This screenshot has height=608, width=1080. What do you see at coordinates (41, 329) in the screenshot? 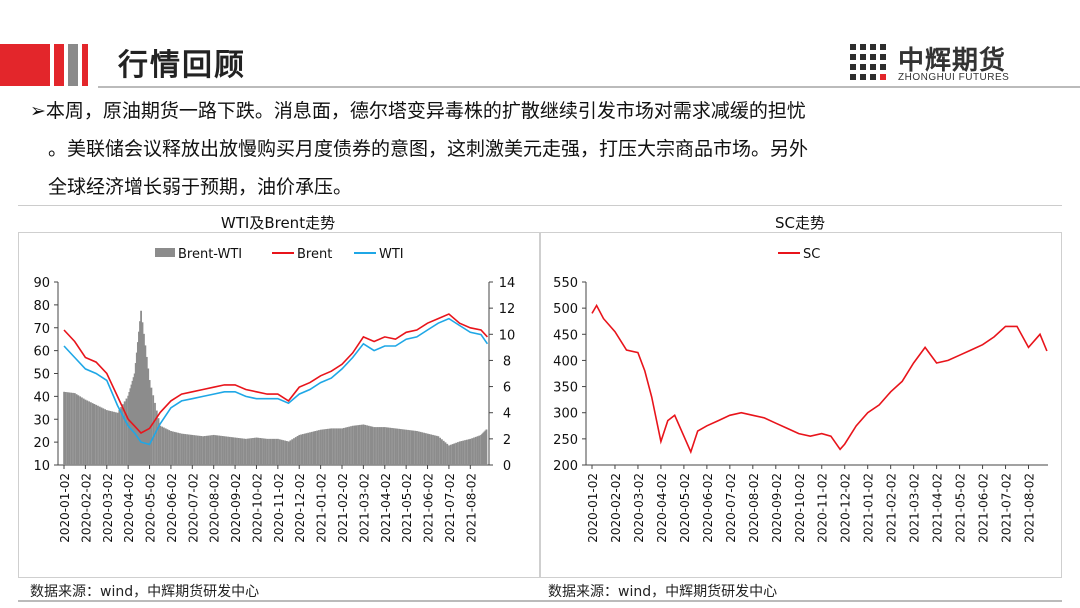
I see `y-tick-label-left: 70` at bounding box center [41, 329].